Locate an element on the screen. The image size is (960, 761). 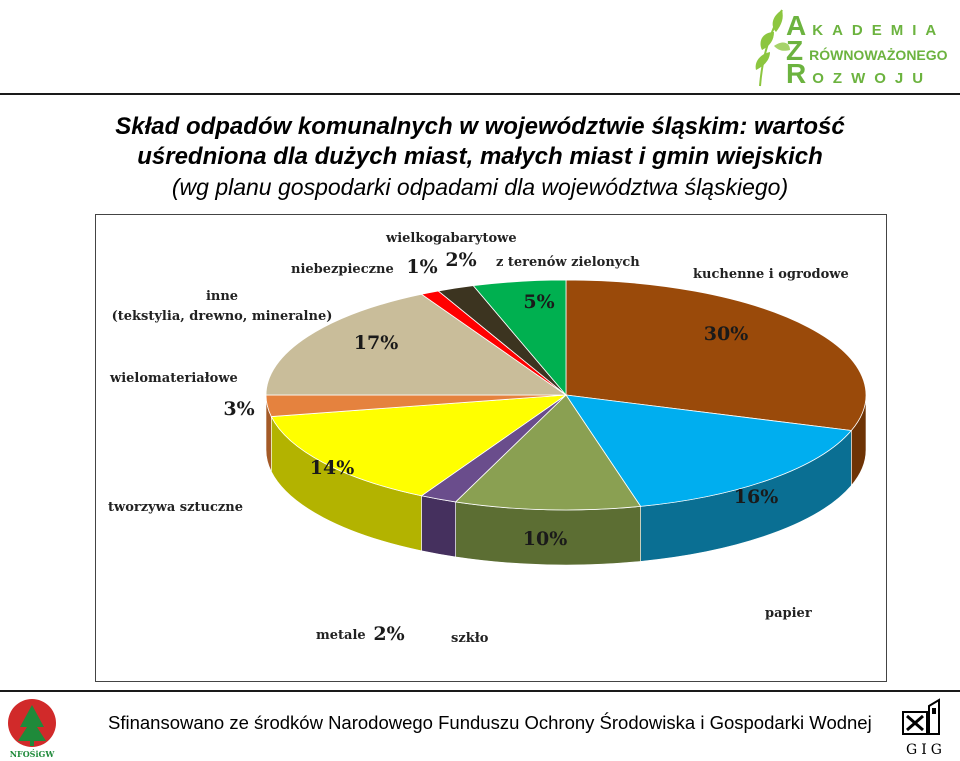
pie-slice-papier is located at coordinates (709, 450).